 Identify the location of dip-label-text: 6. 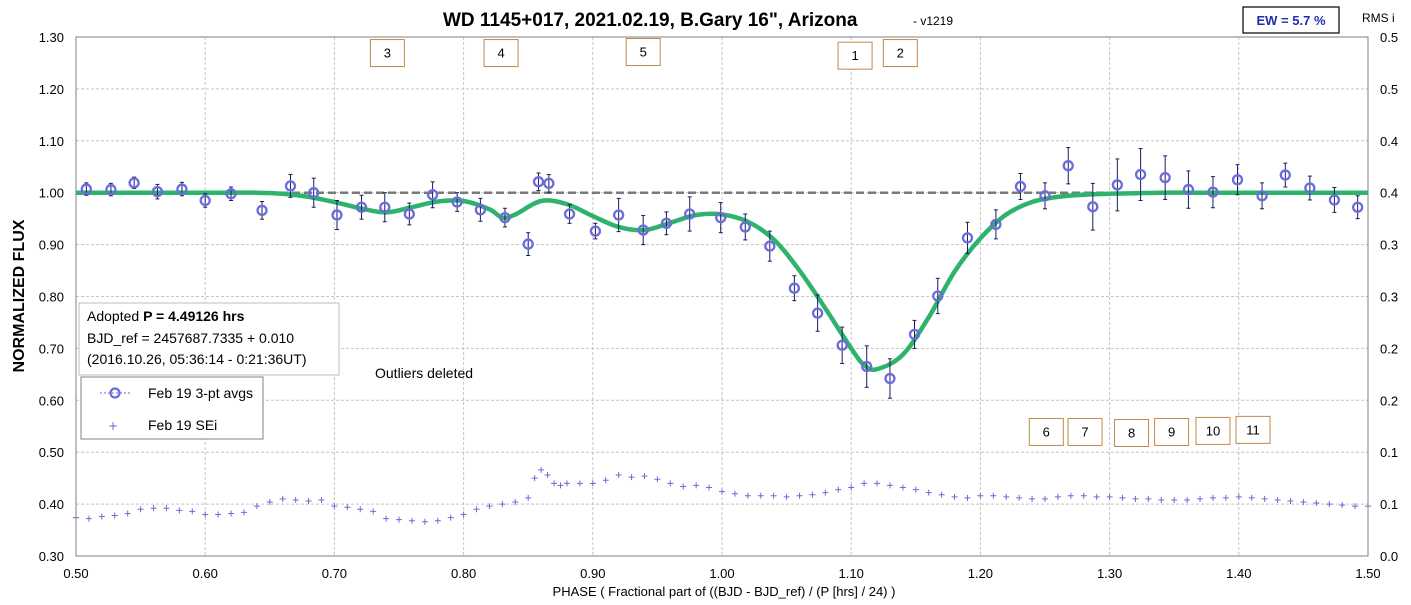
(1046, 431).